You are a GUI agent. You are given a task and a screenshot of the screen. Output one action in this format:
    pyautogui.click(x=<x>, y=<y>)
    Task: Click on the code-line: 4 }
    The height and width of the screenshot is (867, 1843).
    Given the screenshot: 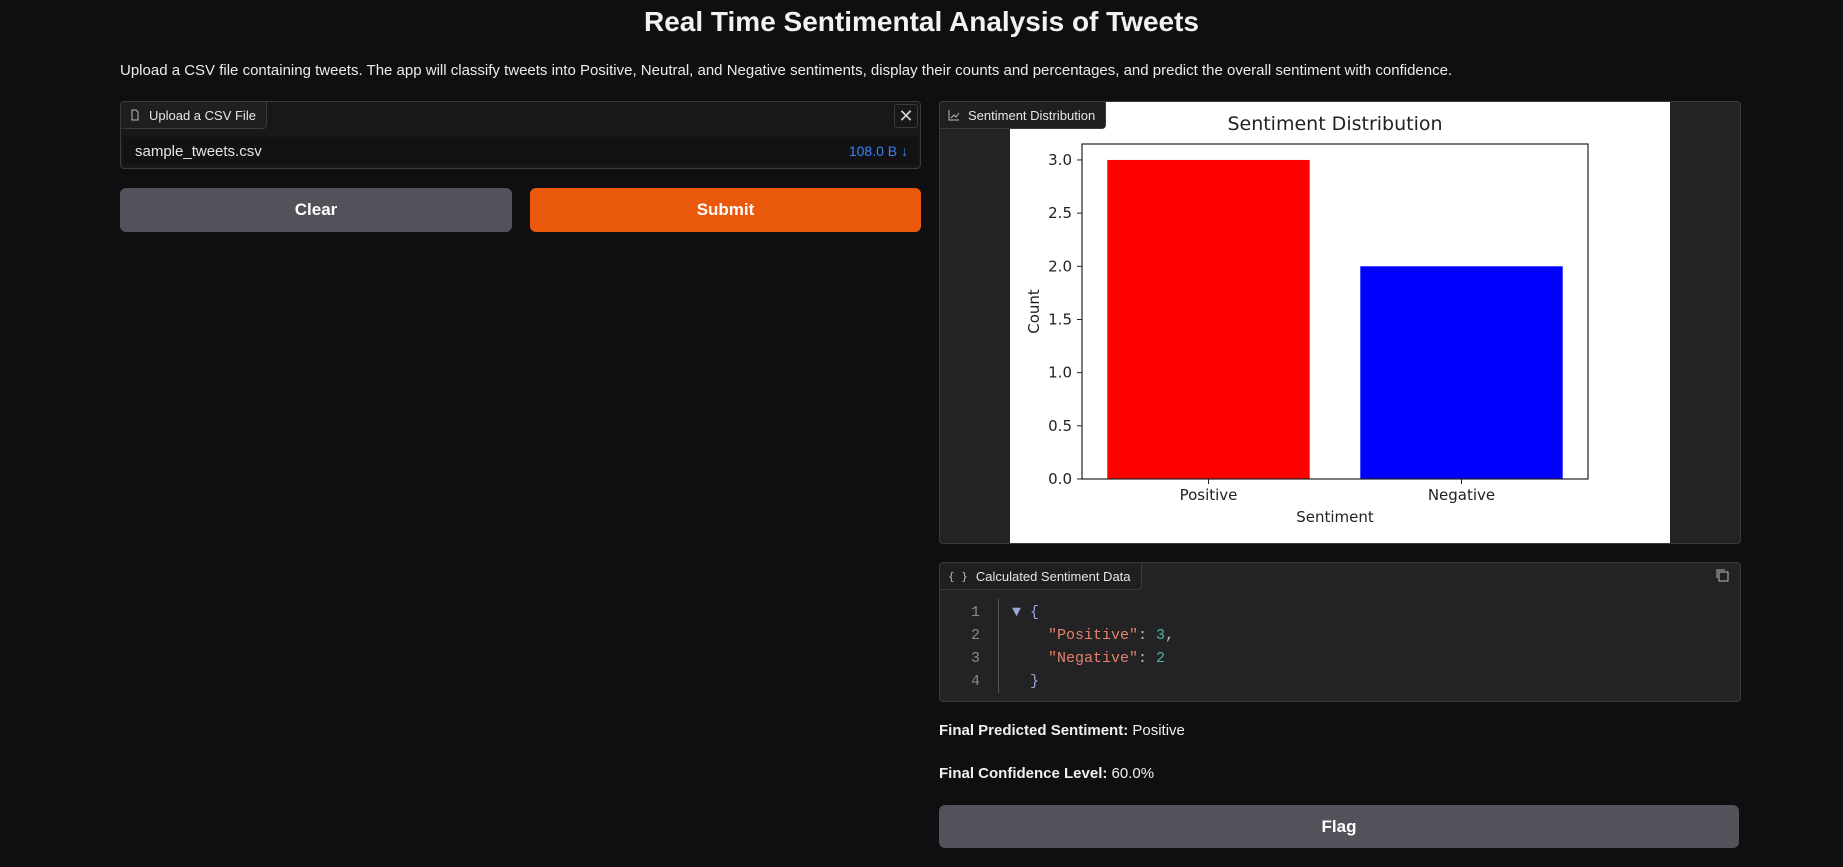 What is the action you would take?
    pyautogui.click(x=1057, y=681)
    